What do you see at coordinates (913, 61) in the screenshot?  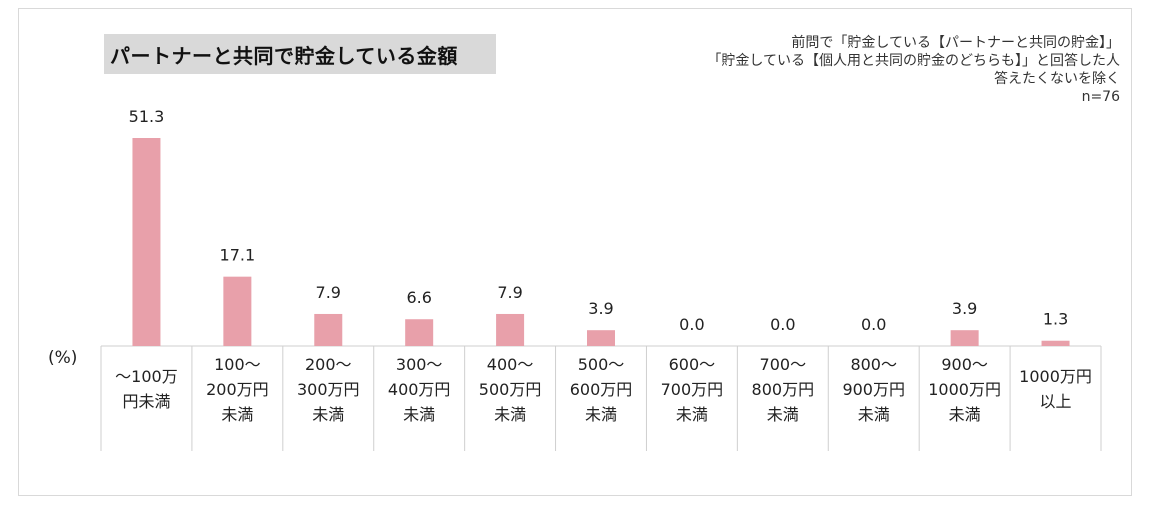 I see `note-line-2: 「貯金している【個人用と共同の貯金のどちらも】」と回答した人` at bounding box center [913, 61].